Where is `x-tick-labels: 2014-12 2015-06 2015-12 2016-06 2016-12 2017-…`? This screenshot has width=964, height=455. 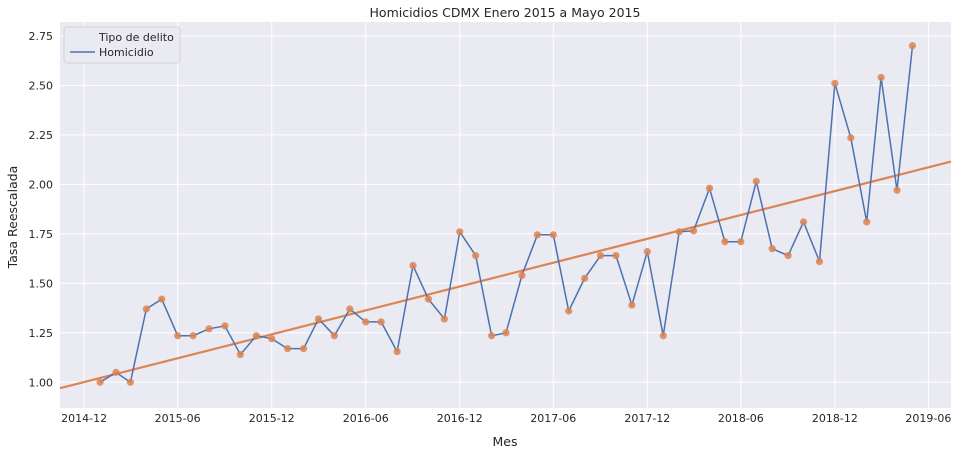 x-tick-labels: 2014-12 2015-06 2015-12 2016-06 2016-12 2017-… is located at coordinates (506, 418).